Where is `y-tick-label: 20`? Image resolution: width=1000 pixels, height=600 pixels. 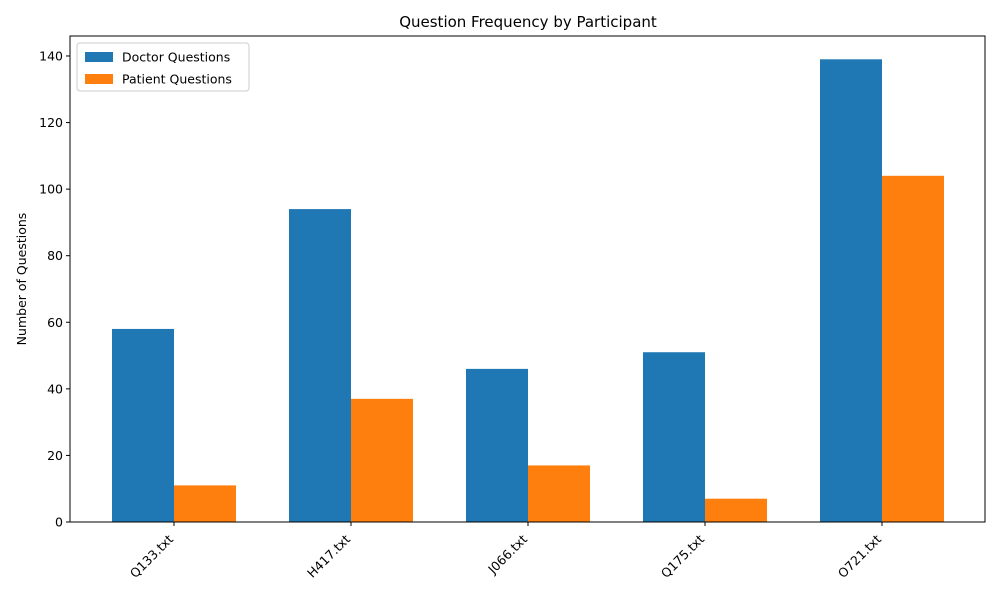 y-tick-label: 20 is located at coordinates (55, 455).